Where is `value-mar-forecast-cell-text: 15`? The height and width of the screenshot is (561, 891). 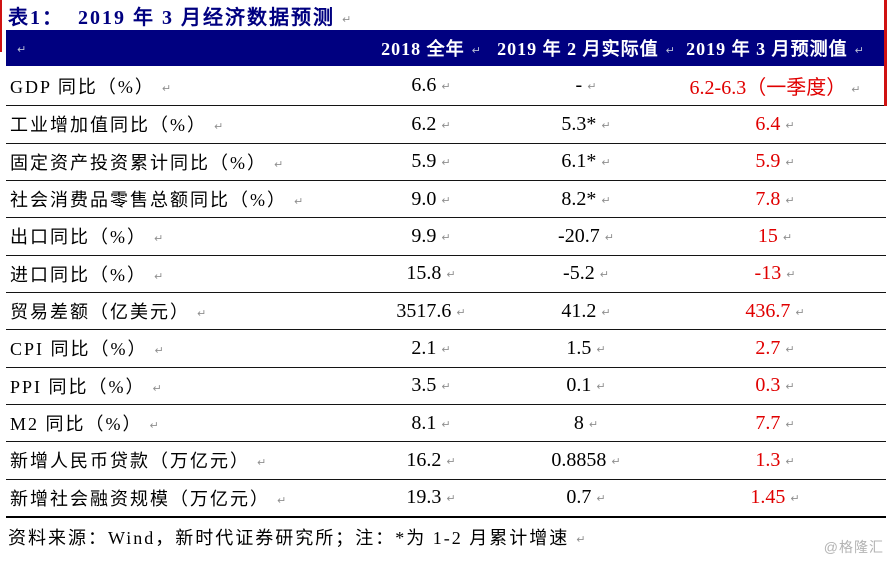 value-mar-forecast-cell-text: 15 is located at coordinates (767, 235).